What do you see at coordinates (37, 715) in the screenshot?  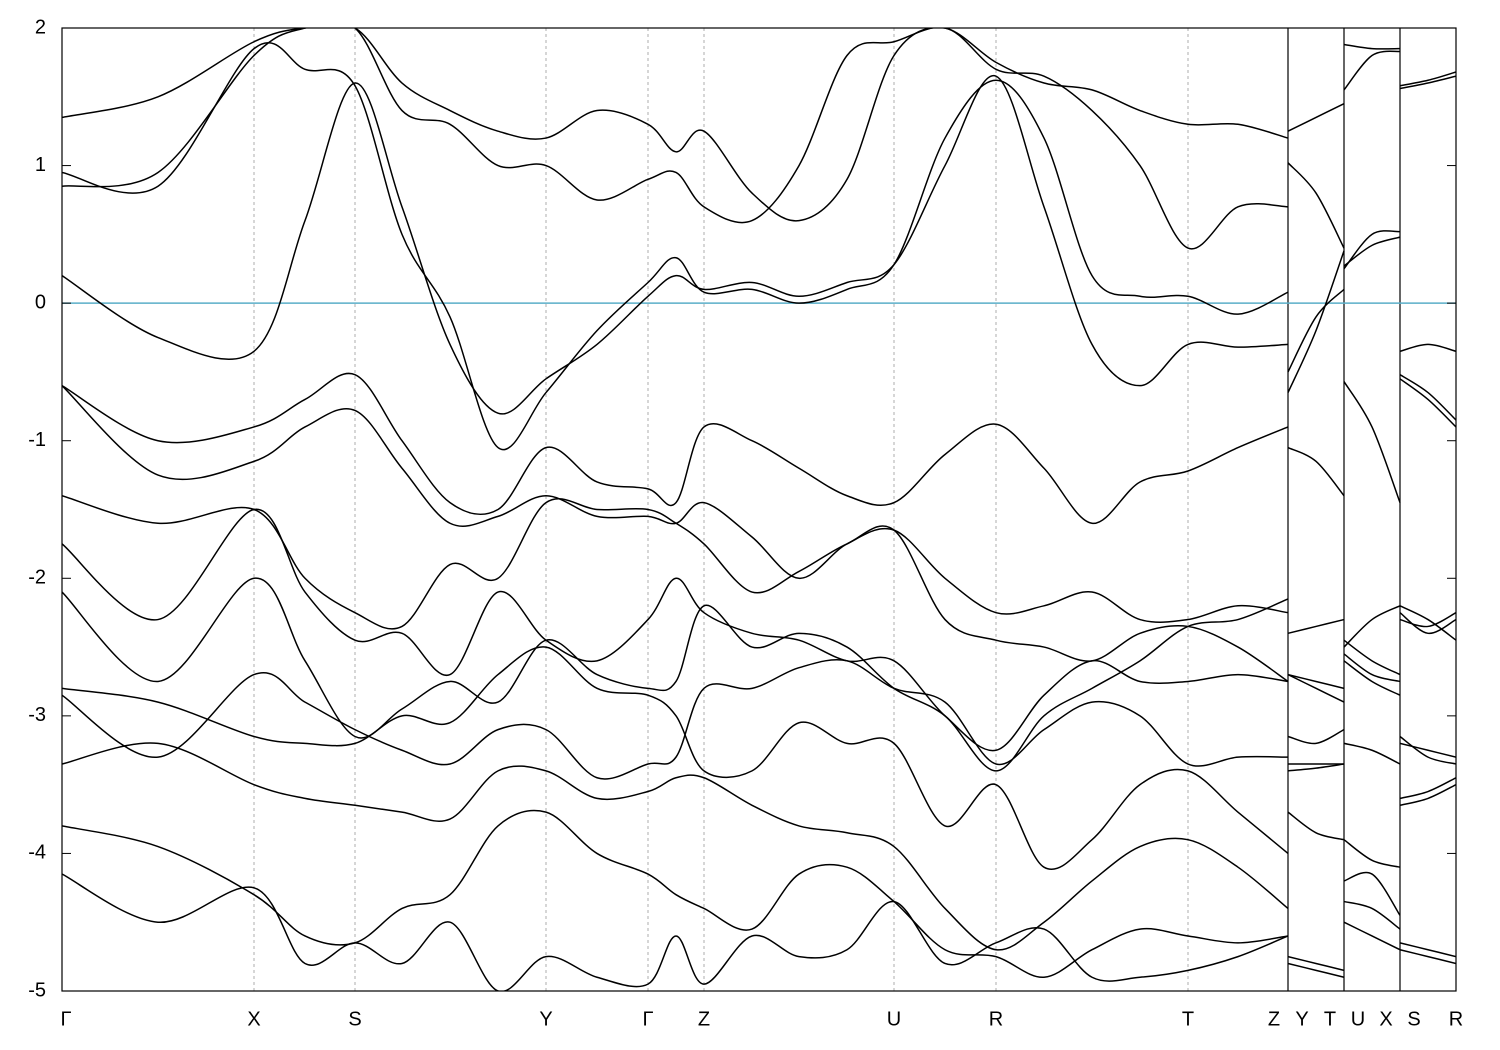 I see `y-tick-label: -3` at bounding box center [37, 715].